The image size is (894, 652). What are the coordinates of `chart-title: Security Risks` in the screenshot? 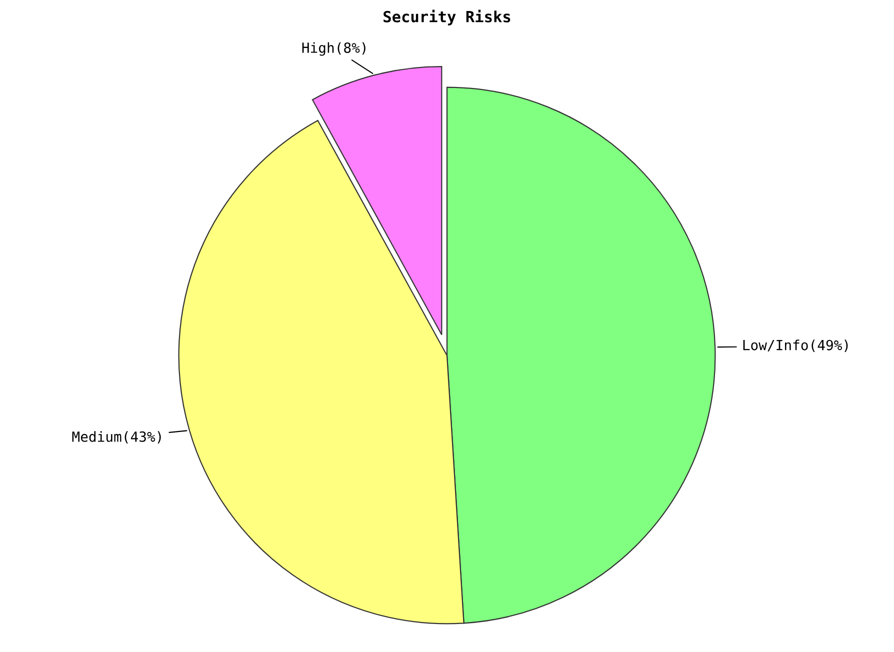 It's located at (447, 18).